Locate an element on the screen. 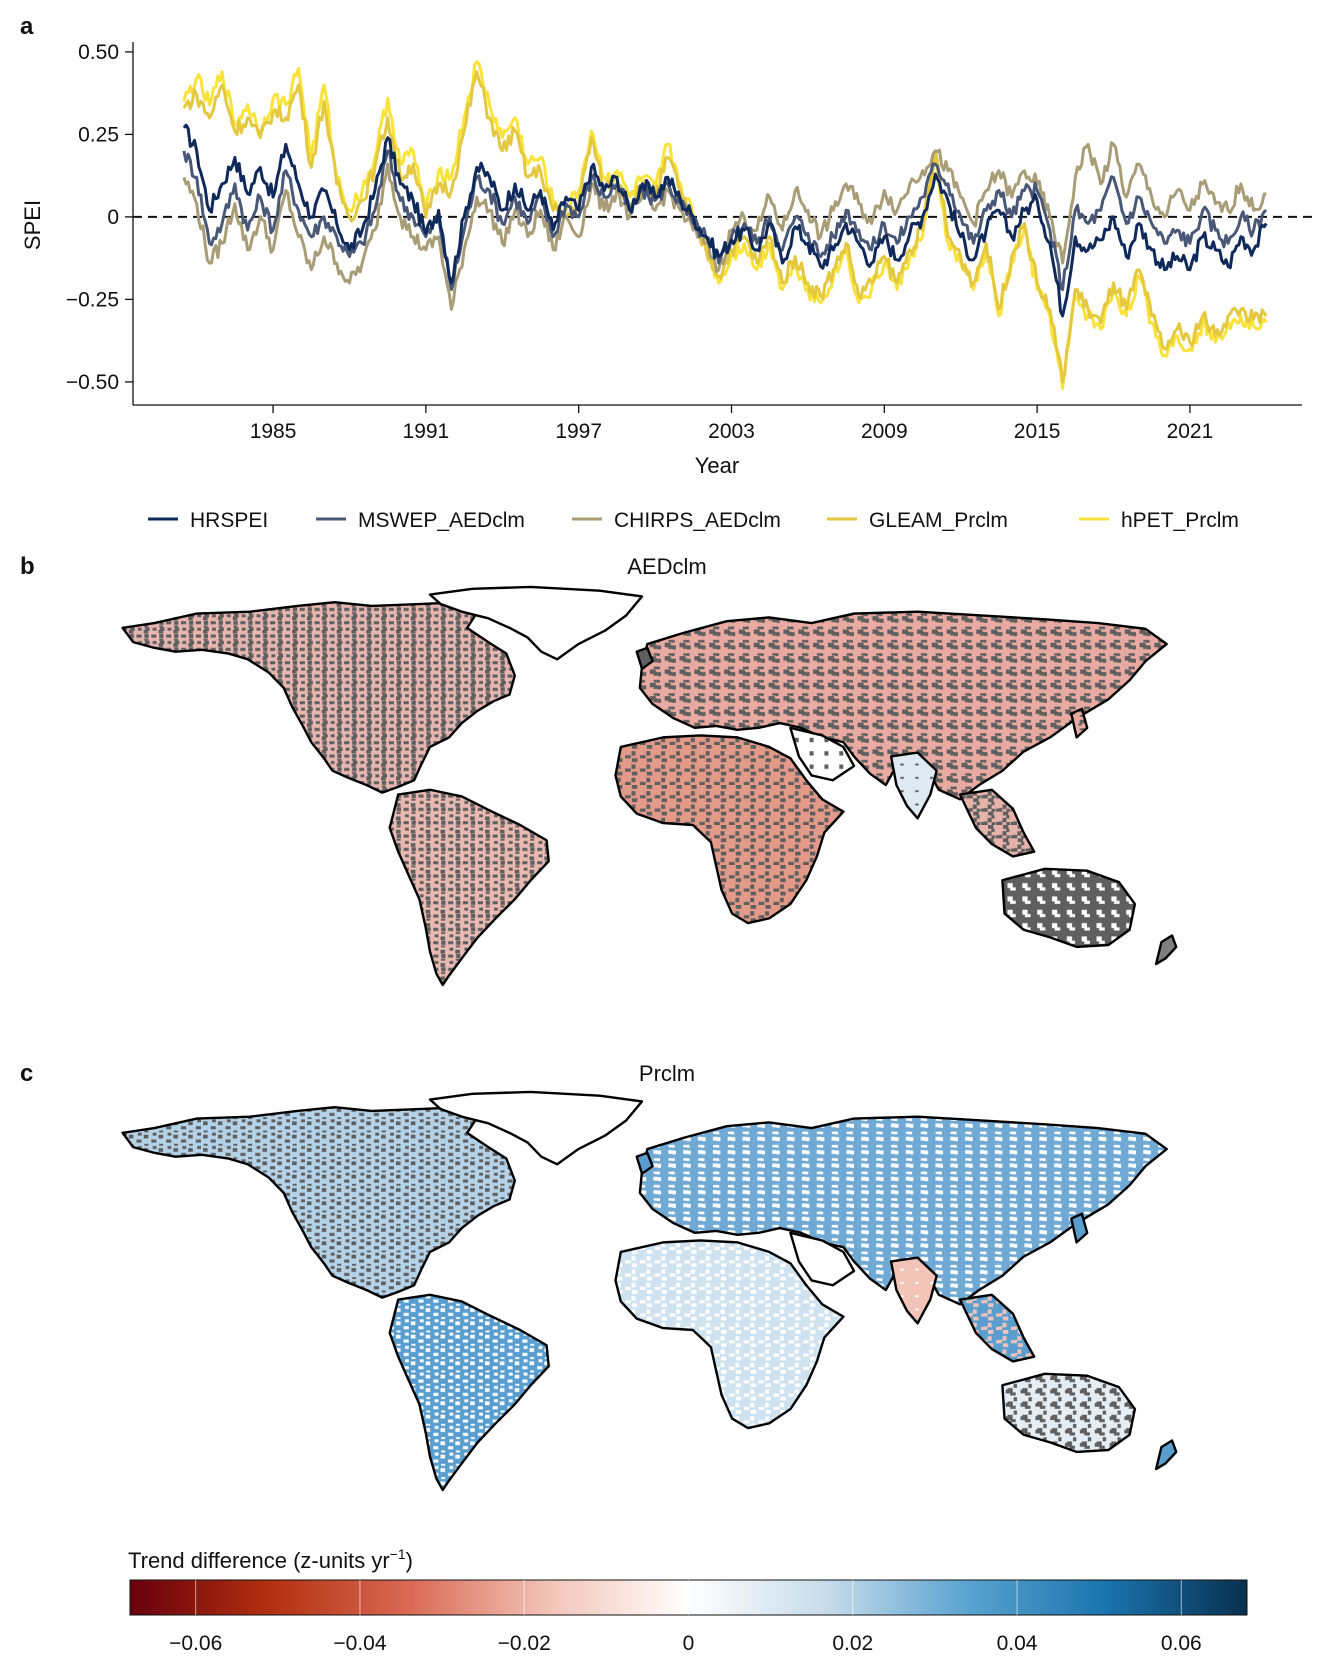 The height and width of the screenshot is (1667, 1323). legend-label: CHIRPS_AEDclm is located at coordinates (697, 520).